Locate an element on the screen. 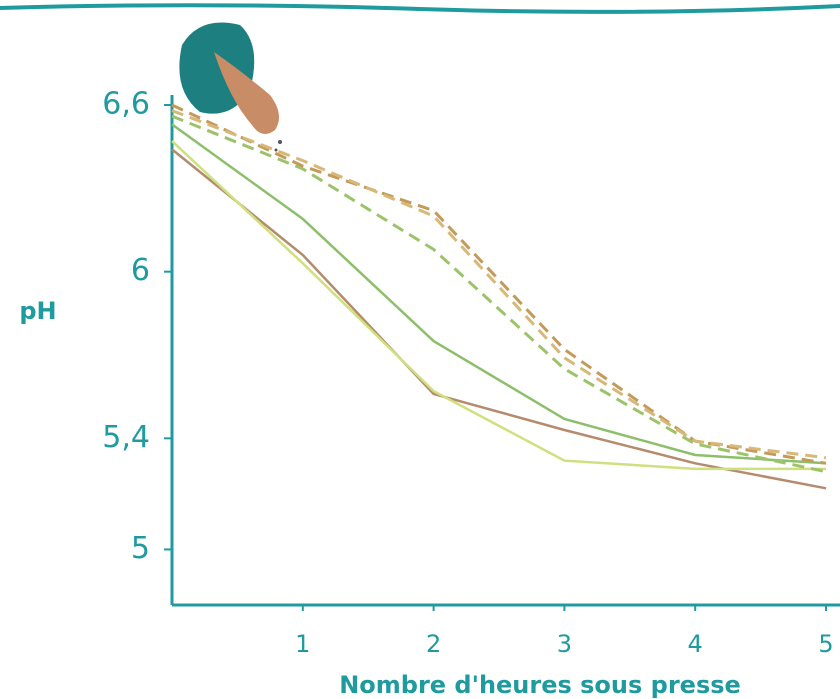 The width and height of the screenshot is (840, 699). top-border is located at coordinates (420, 8).